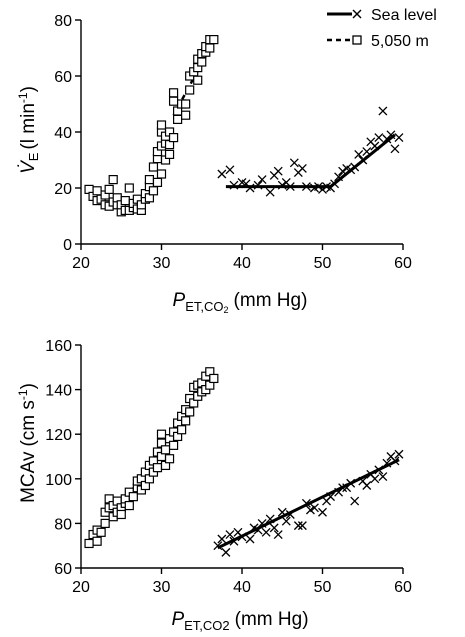  Describe the element at coordinates (239, 621) in the screenshot. I see `x-axis-label-bottom: PET,CO2 (mm Hg)` at that location.